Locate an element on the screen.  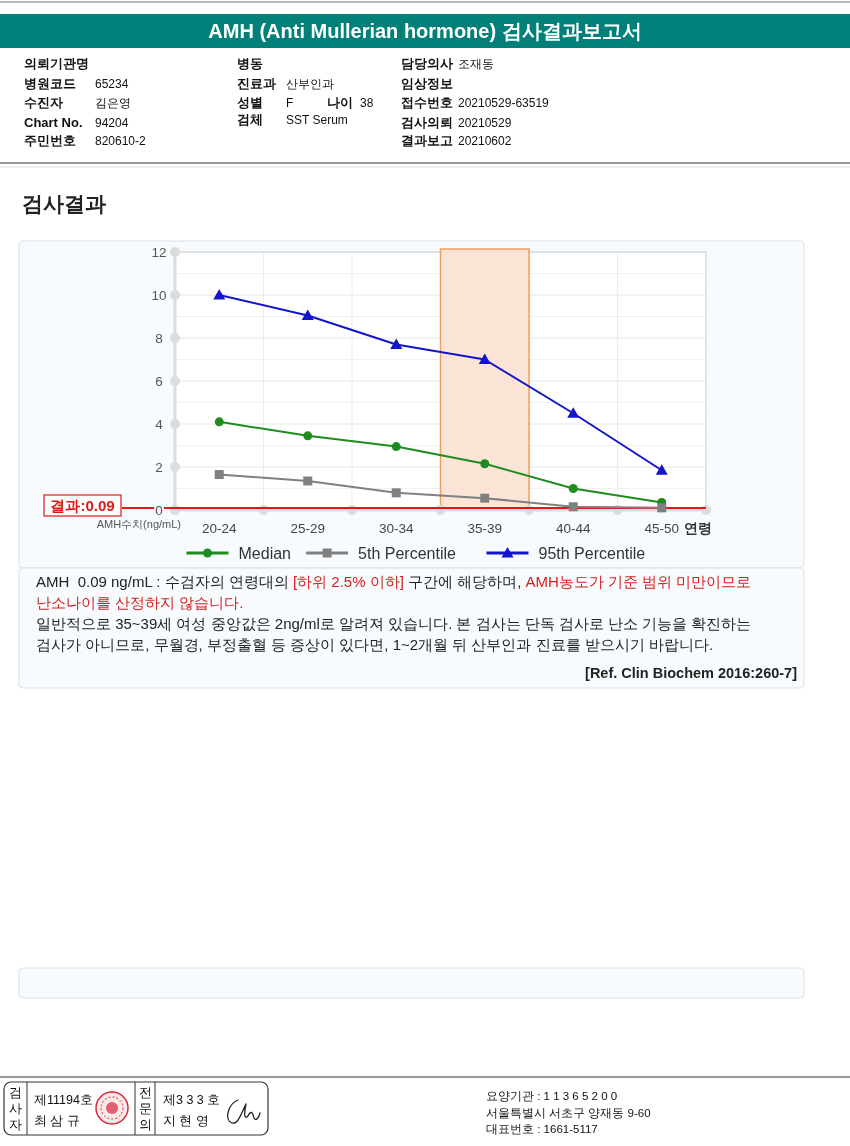
text: 의뢰기관명 is located at coordinates (56, 63).